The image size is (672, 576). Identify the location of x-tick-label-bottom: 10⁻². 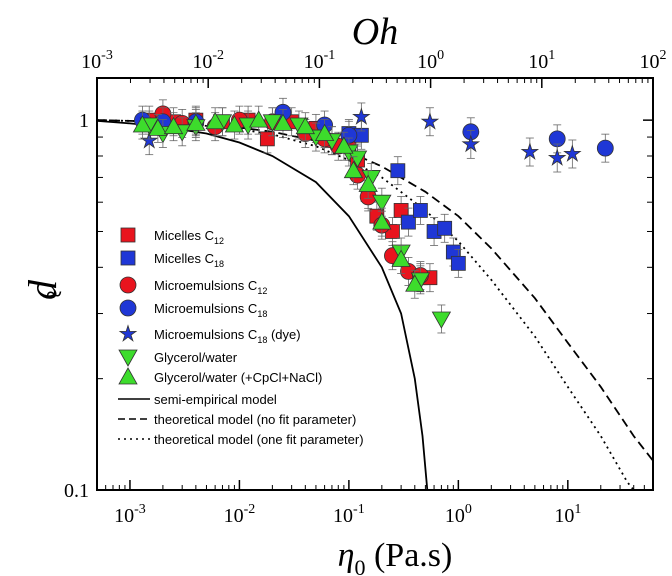
(240, 514).